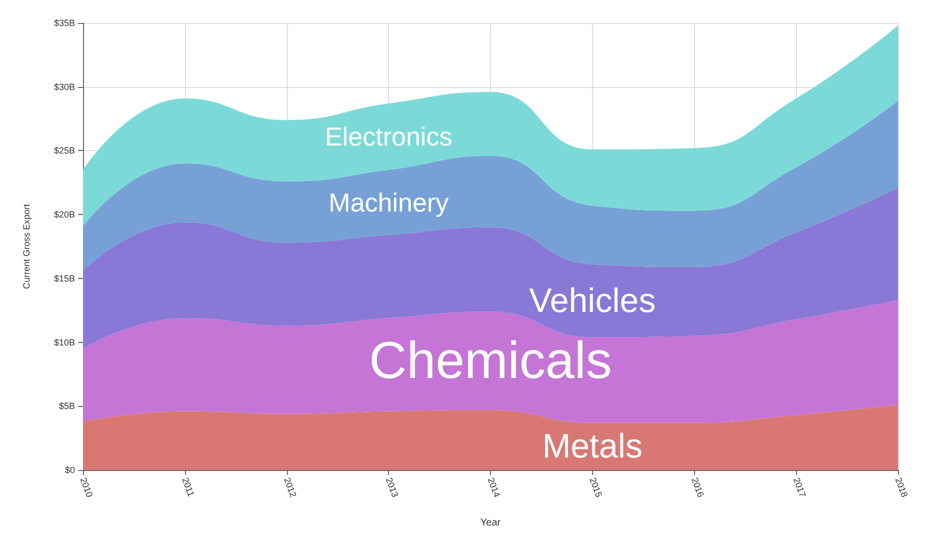 The width and height of the screenshot is (938, 543). I want to click on x-tick-label: 2014, so click(494, 487).